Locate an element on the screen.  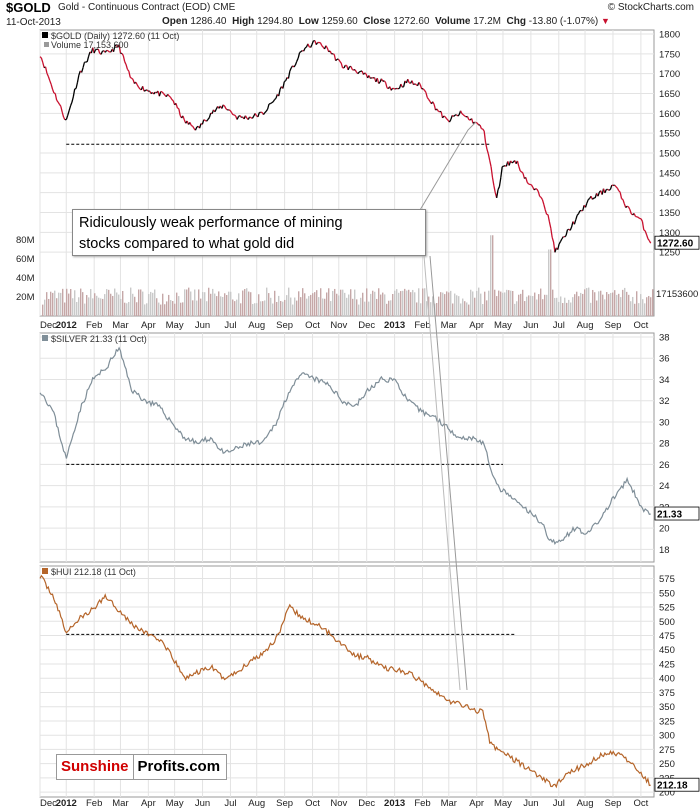
high-label: High is located at coordinates (243, 21).